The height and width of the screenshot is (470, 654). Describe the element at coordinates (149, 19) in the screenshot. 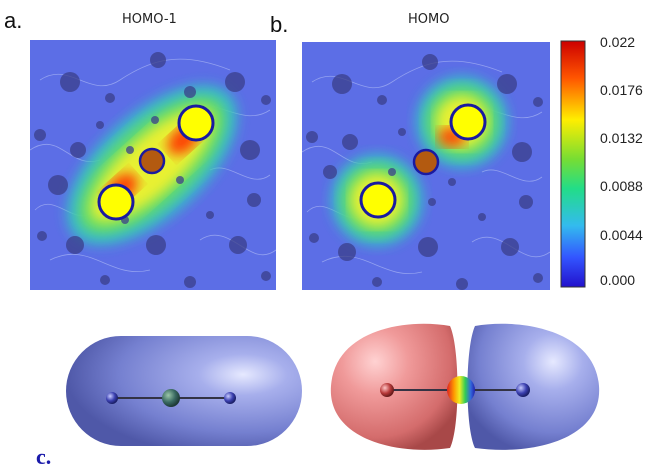

I see `panel-a-title: HOMO-1` at that location.